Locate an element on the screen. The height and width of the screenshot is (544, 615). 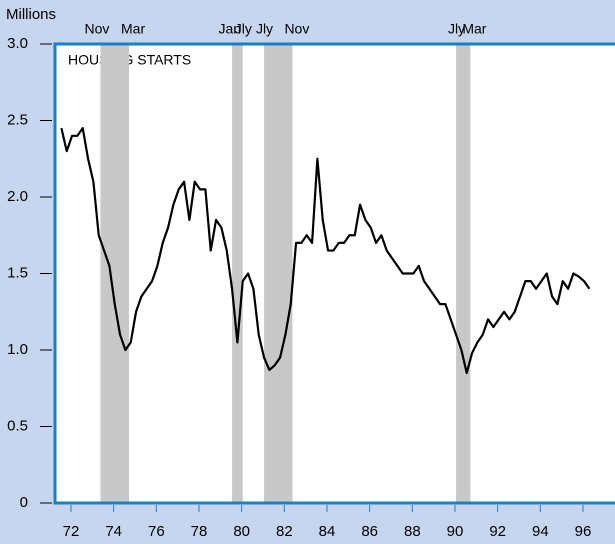
recession-end-label: Jly is located at coordinates (243, 29).